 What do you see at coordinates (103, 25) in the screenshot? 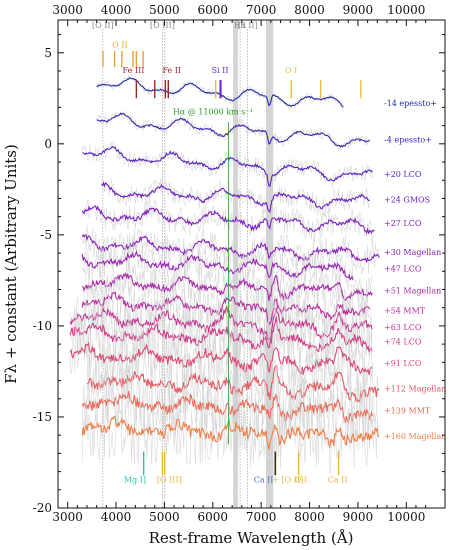
I see `reference-line-label: [O II]` at bounding box center [103, 25].